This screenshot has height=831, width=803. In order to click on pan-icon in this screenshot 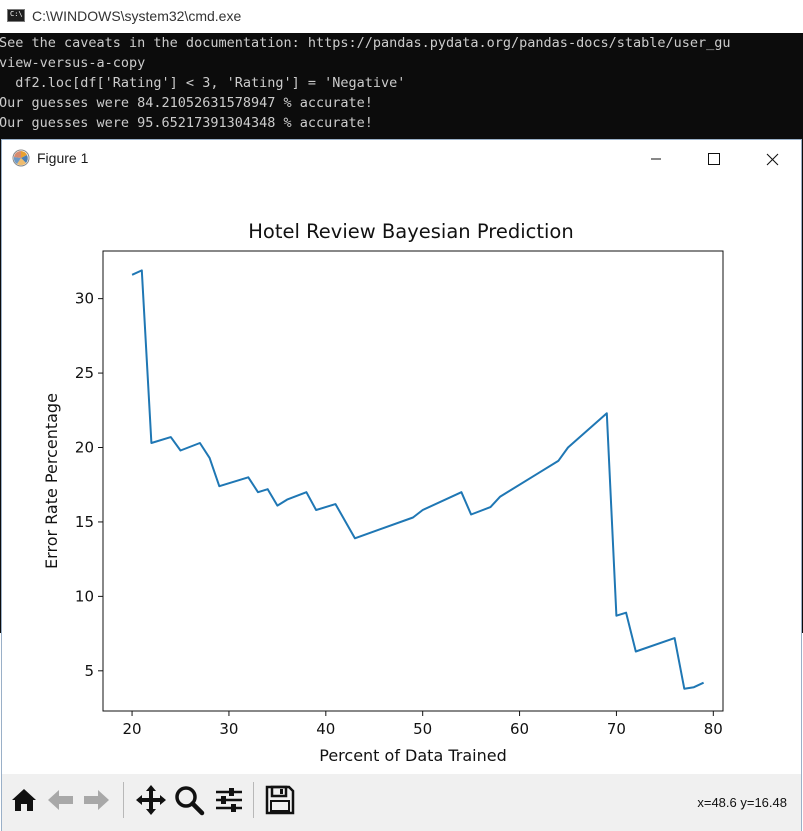, I will do `click(151, 800)`.